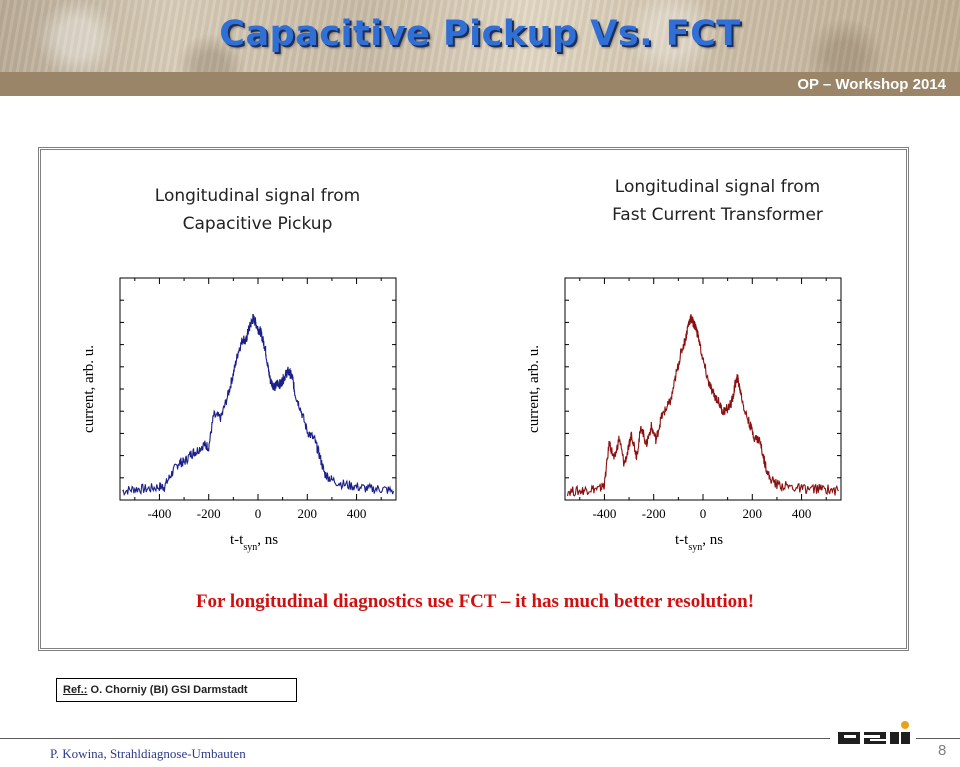 This screenshot has width=960, height=767. What do you see at coordinates (148, 753) in the screenshot?
I see `footer-author: P. Kowina, Strahldiagnose-Umbauten` at bounding box center [148, 753].